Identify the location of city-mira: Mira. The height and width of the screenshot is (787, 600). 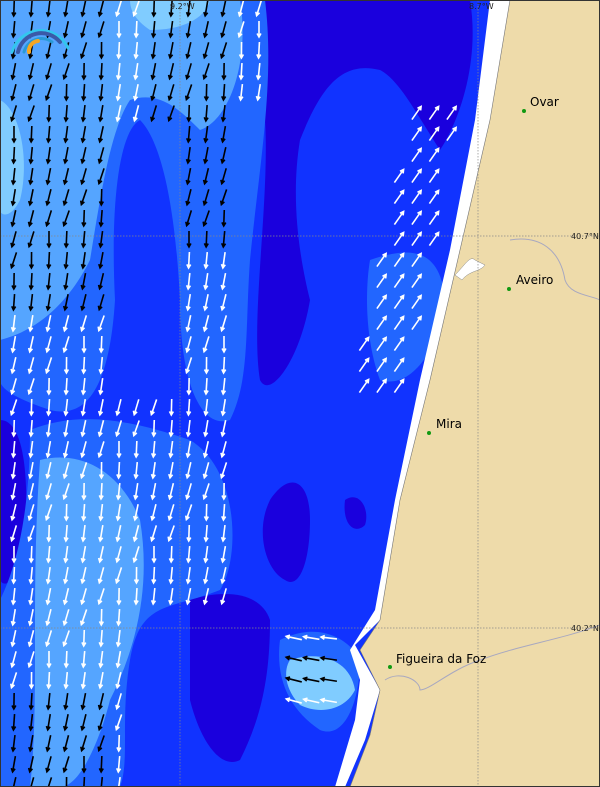
(449, 424).